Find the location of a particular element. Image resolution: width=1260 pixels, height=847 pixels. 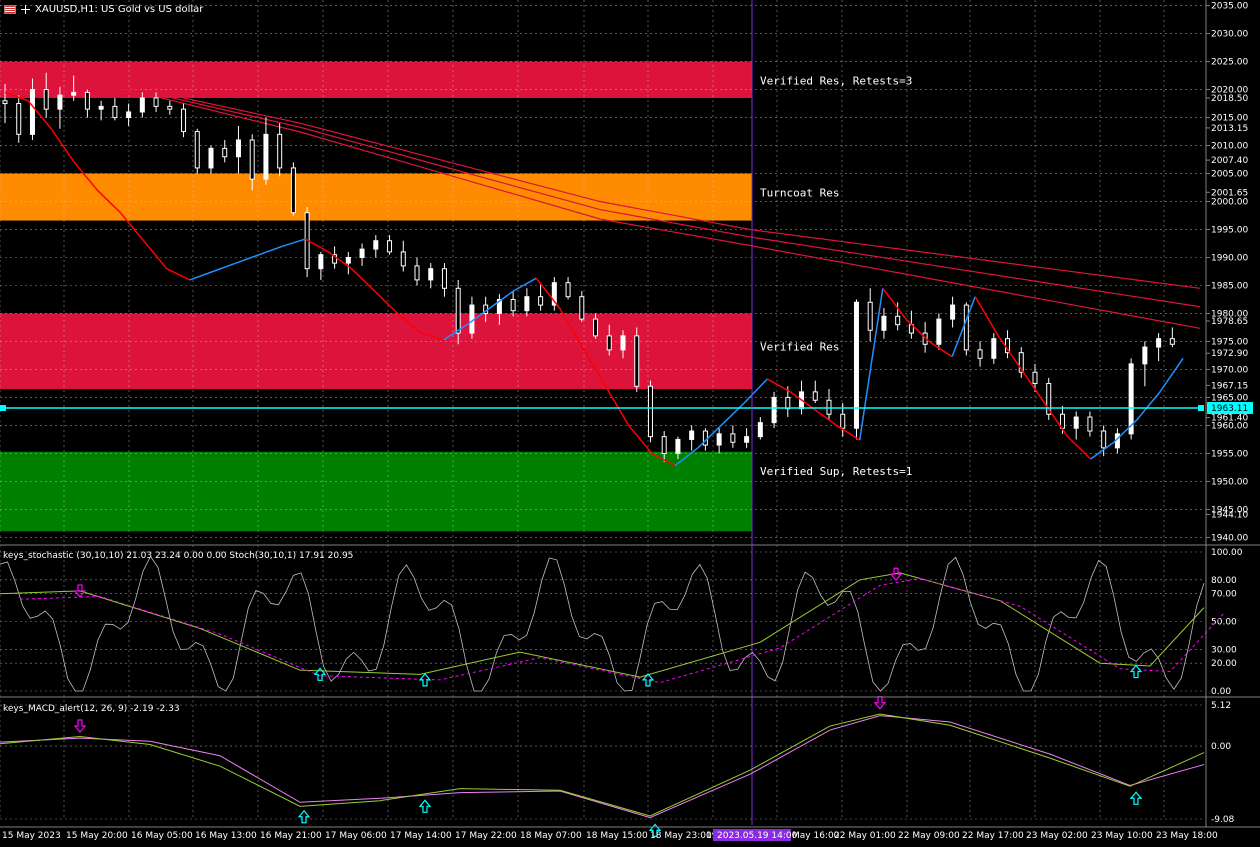

time-label: 15 May 20:00 is located at coordinates (97, 836).